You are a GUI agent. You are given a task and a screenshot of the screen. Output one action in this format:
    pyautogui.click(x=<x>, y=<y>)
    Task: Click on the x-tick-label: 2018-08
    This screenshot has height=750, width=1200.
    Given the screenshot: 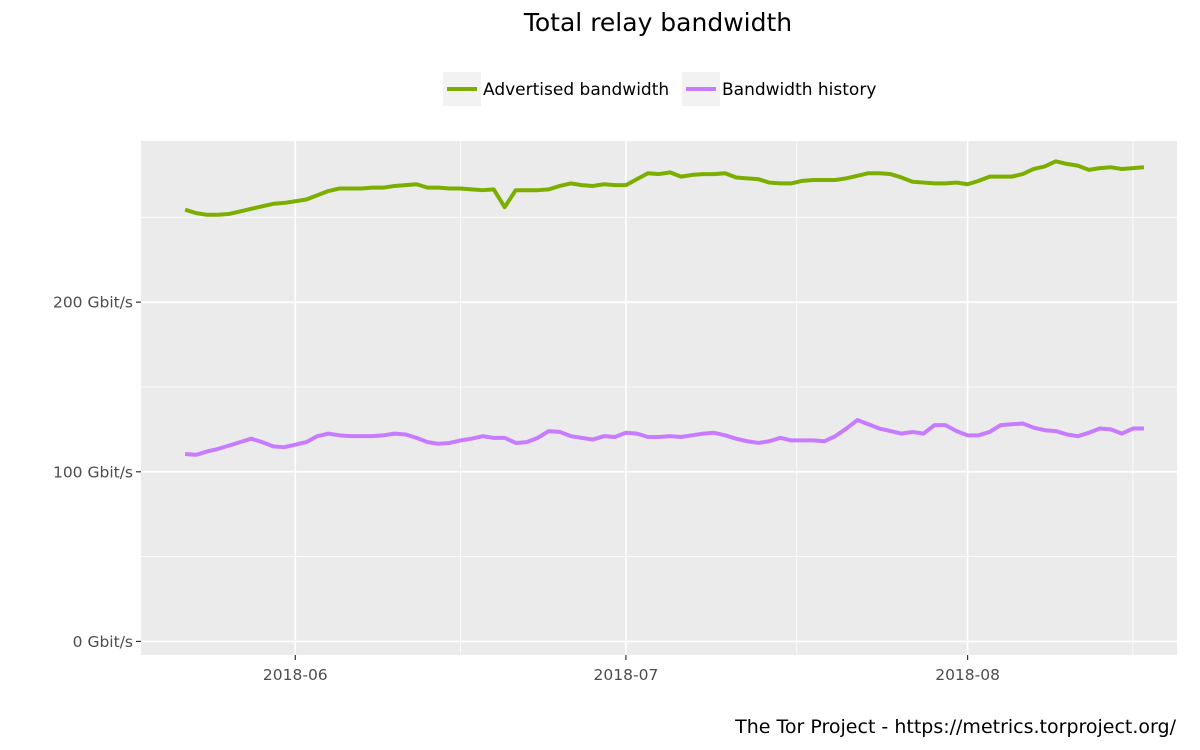 What is the action you would take?
    pyautogui.click(x=967, y=675)
    